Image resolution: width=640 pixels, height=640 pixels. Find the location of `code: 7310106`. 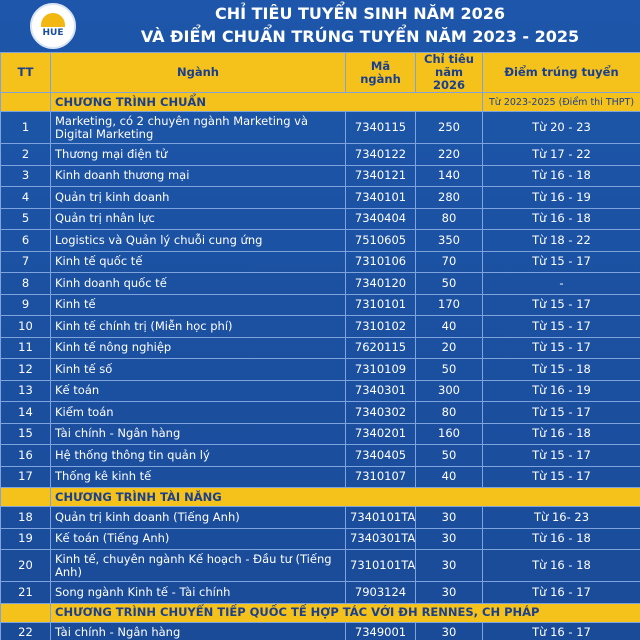

code: 7310106 is located at coordinates (380, 261).